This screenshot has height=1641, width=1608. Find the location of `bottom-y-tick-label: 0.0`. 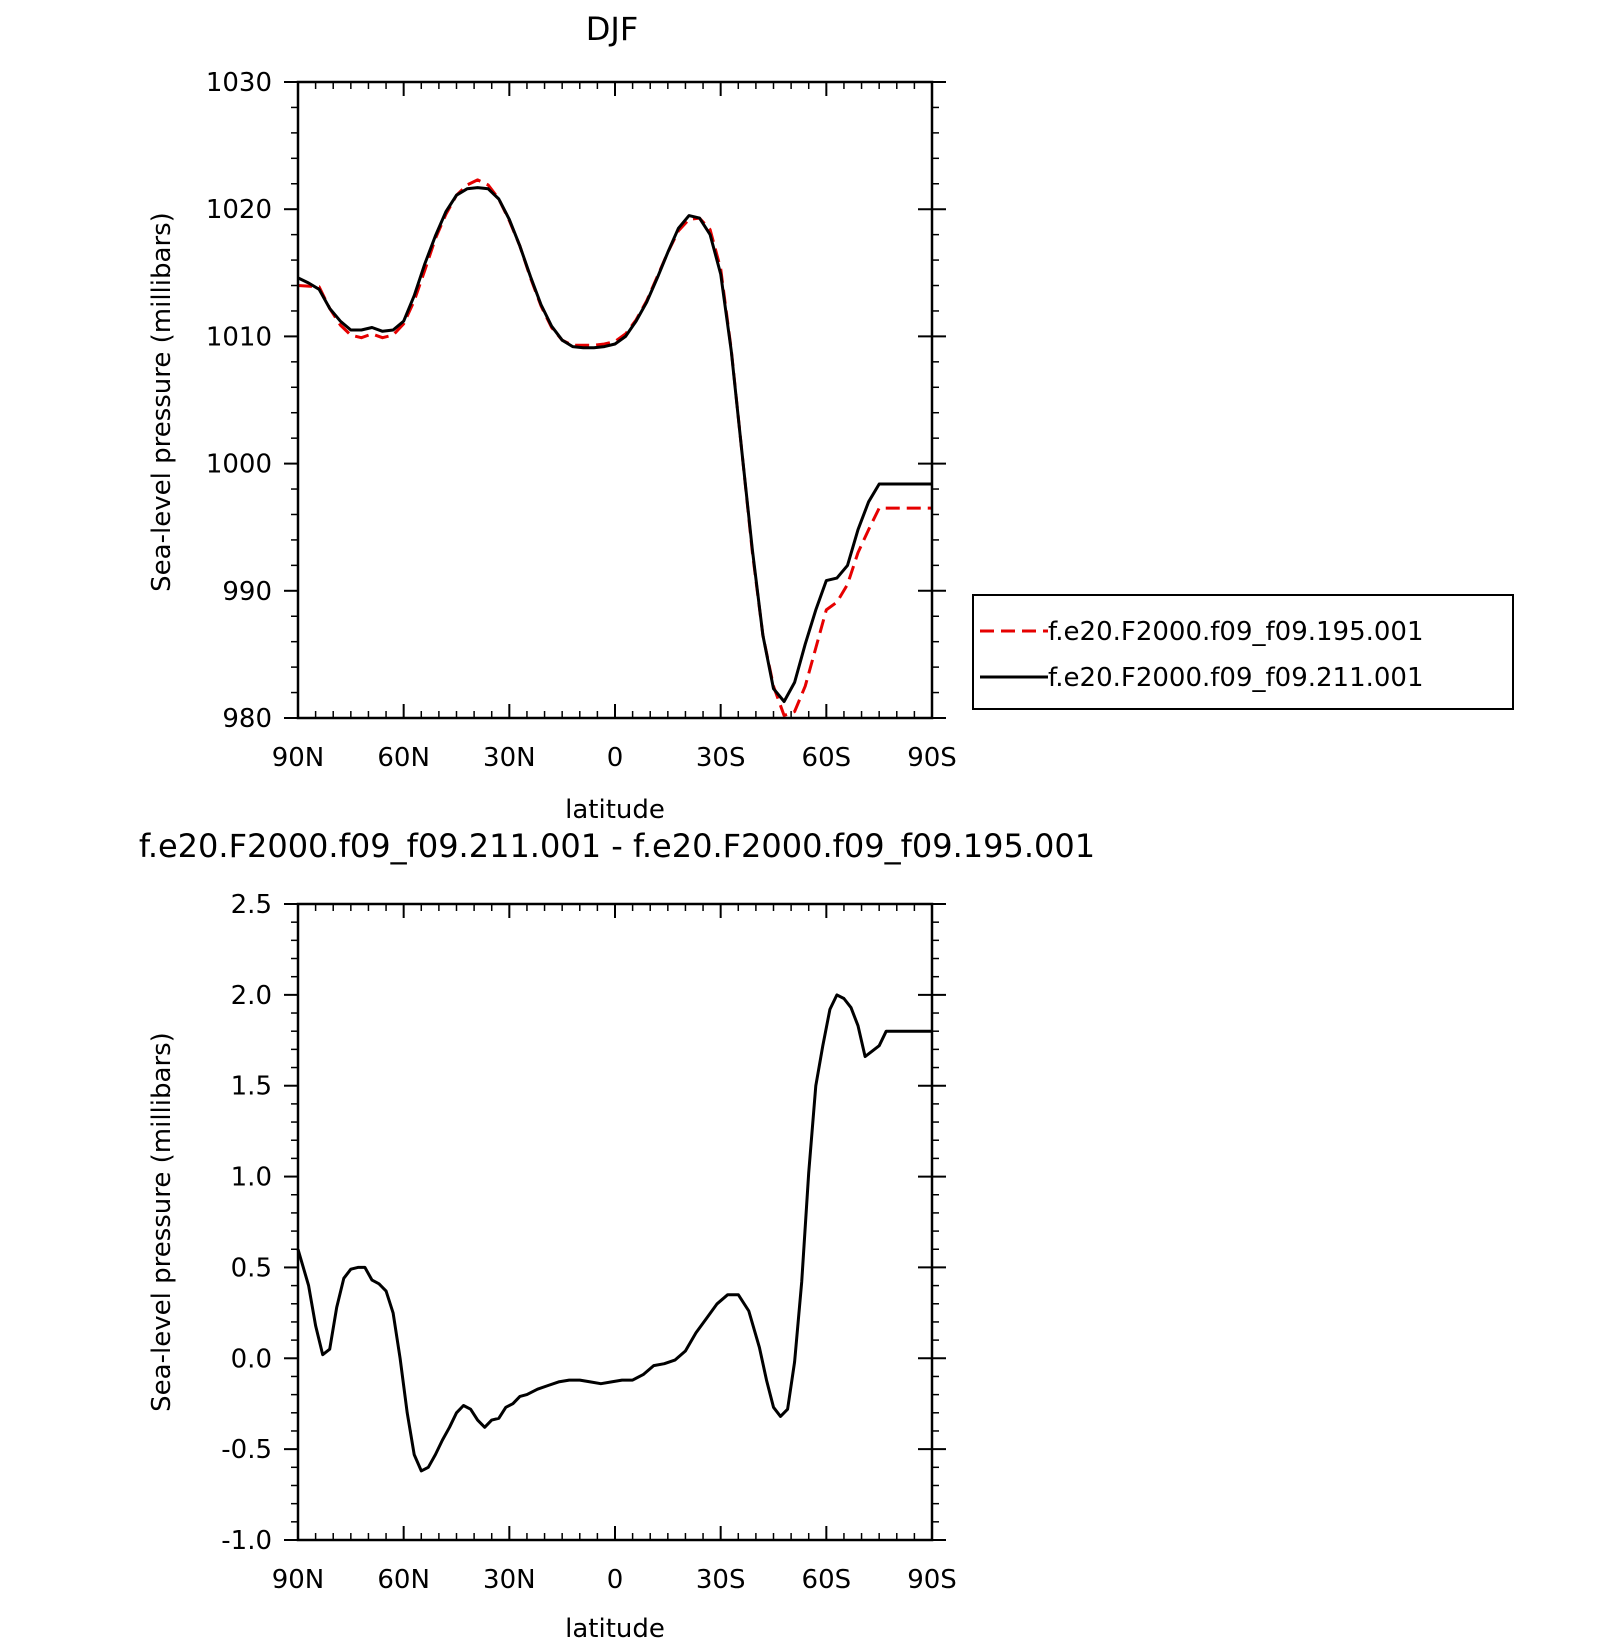

bottom-y-tick-label: 0.0 is located at coordinates (251, 1359).